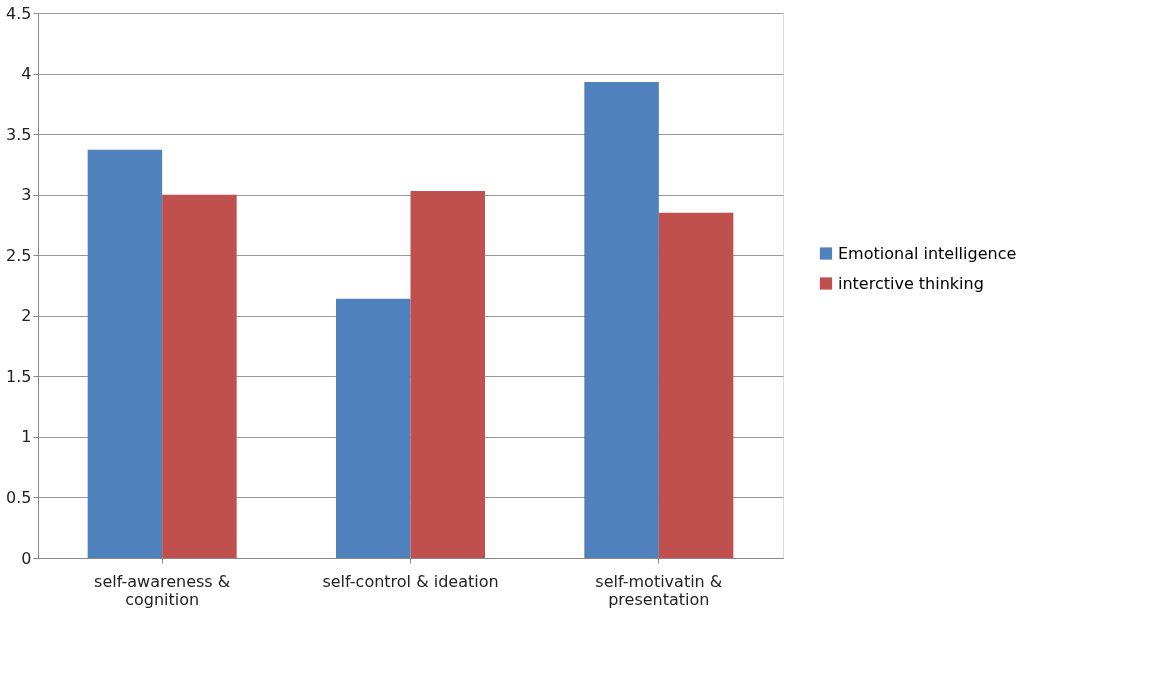 The height and width of the screenshot is (675, 1152). I want to click on y-tick-label: 3.5, so click(19, 134).